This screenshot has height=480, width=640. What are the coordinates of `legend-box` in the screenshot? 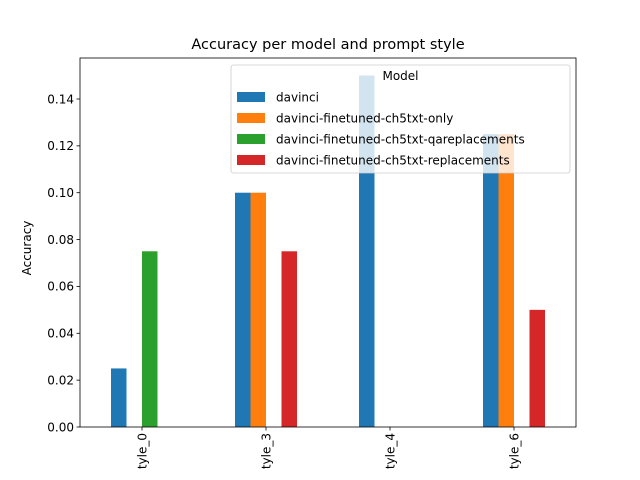 It's located at (400, 119).